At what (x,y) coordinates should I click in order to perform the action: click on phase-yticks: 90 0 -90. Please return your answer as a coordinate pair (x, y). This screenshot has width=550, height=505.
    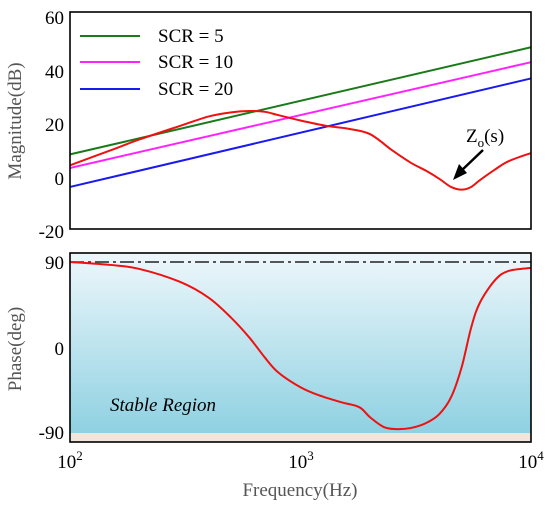
    Looking at the image, I should click on (51, 348).